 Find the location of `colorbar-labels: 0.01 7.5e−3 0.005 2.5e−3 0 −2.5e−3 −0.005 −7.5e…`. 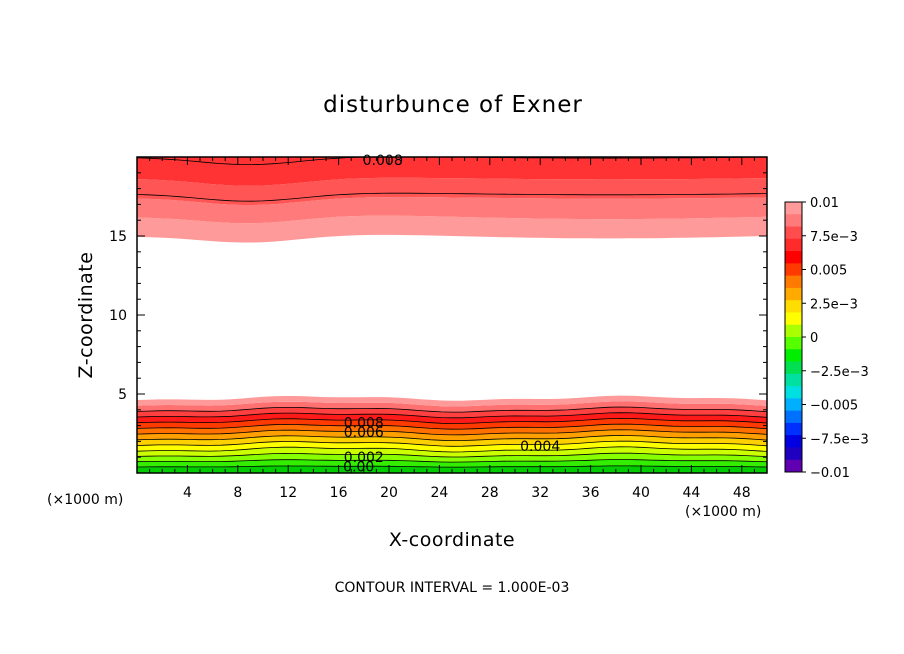

colorbar-labels: 0.01 7.5e−3 0.005 2.5e−3 0 −2.5e−3 −0.005 −7.5e… is located at coordinates (835, 338).